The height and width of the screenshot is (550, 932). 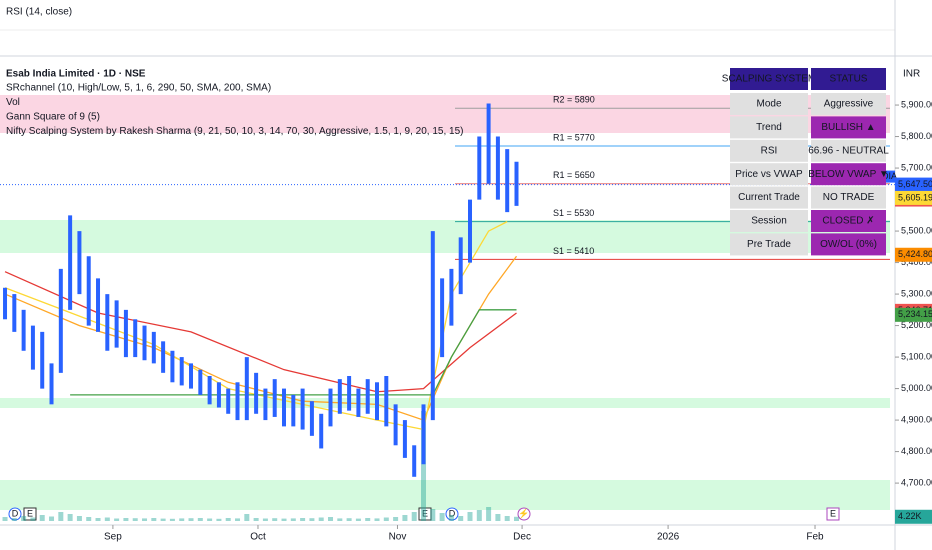 What do you see at coordinates (916, 325) in the screenshot?
I see `y-tick-label: 5,200.00` at bounding box center [916, 325].